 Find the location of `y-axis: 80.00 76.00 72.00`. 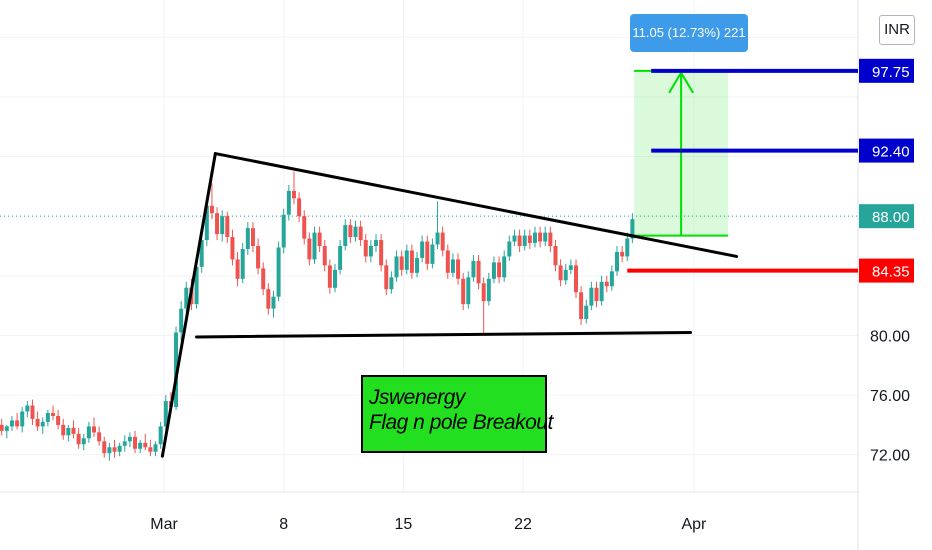

y-axis: 80.00 76.00 72.00 is located at coordinates (890, 396).